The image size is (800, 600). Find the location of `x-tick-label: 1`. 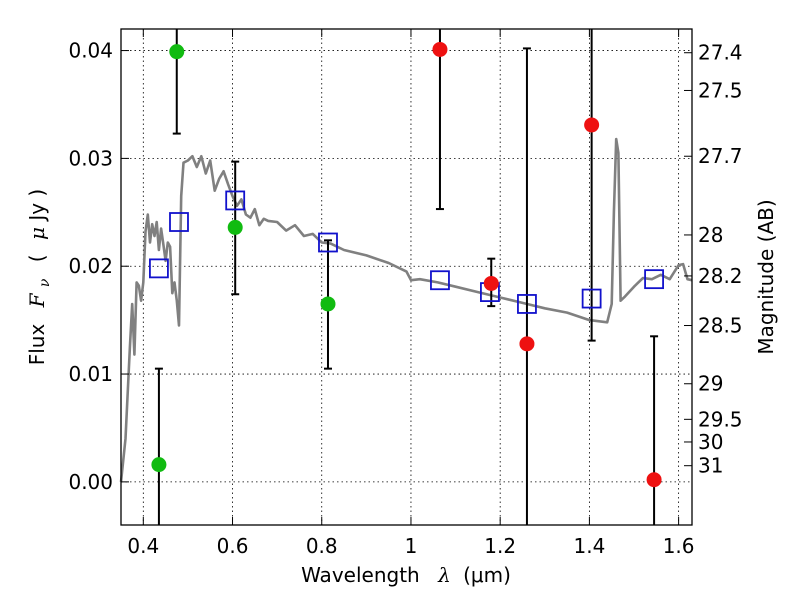

x-tick-label: 1 is located at coordinates (411, 546).